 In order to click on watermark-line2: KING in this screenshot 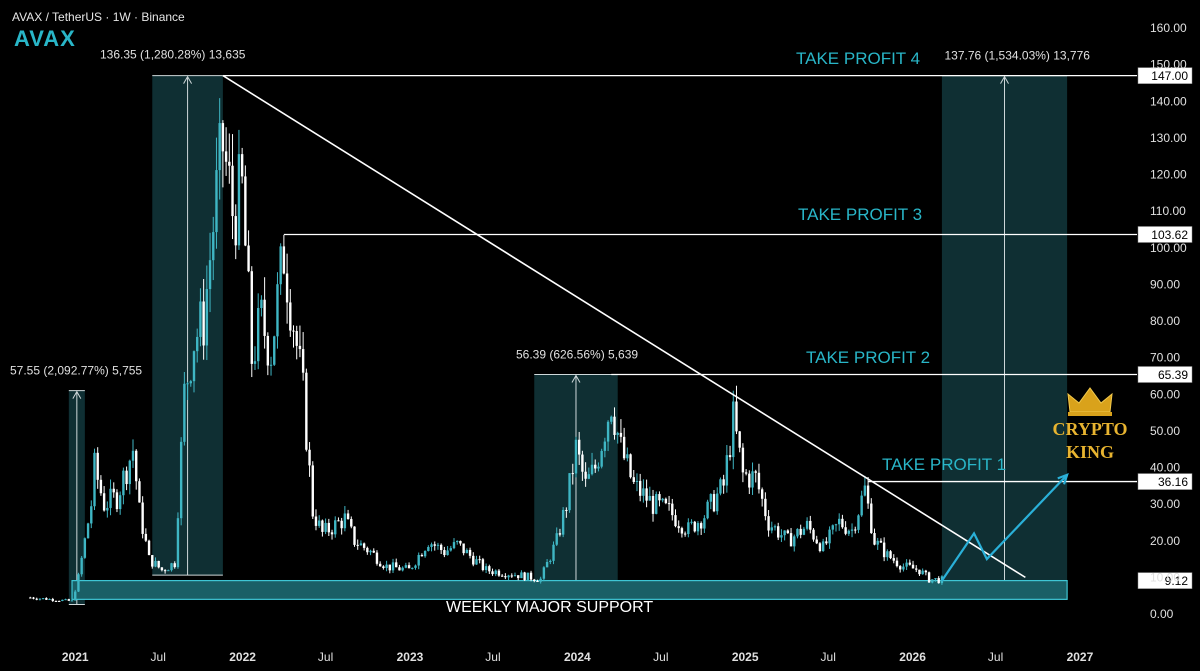, I will do `click(1090, 452)`.